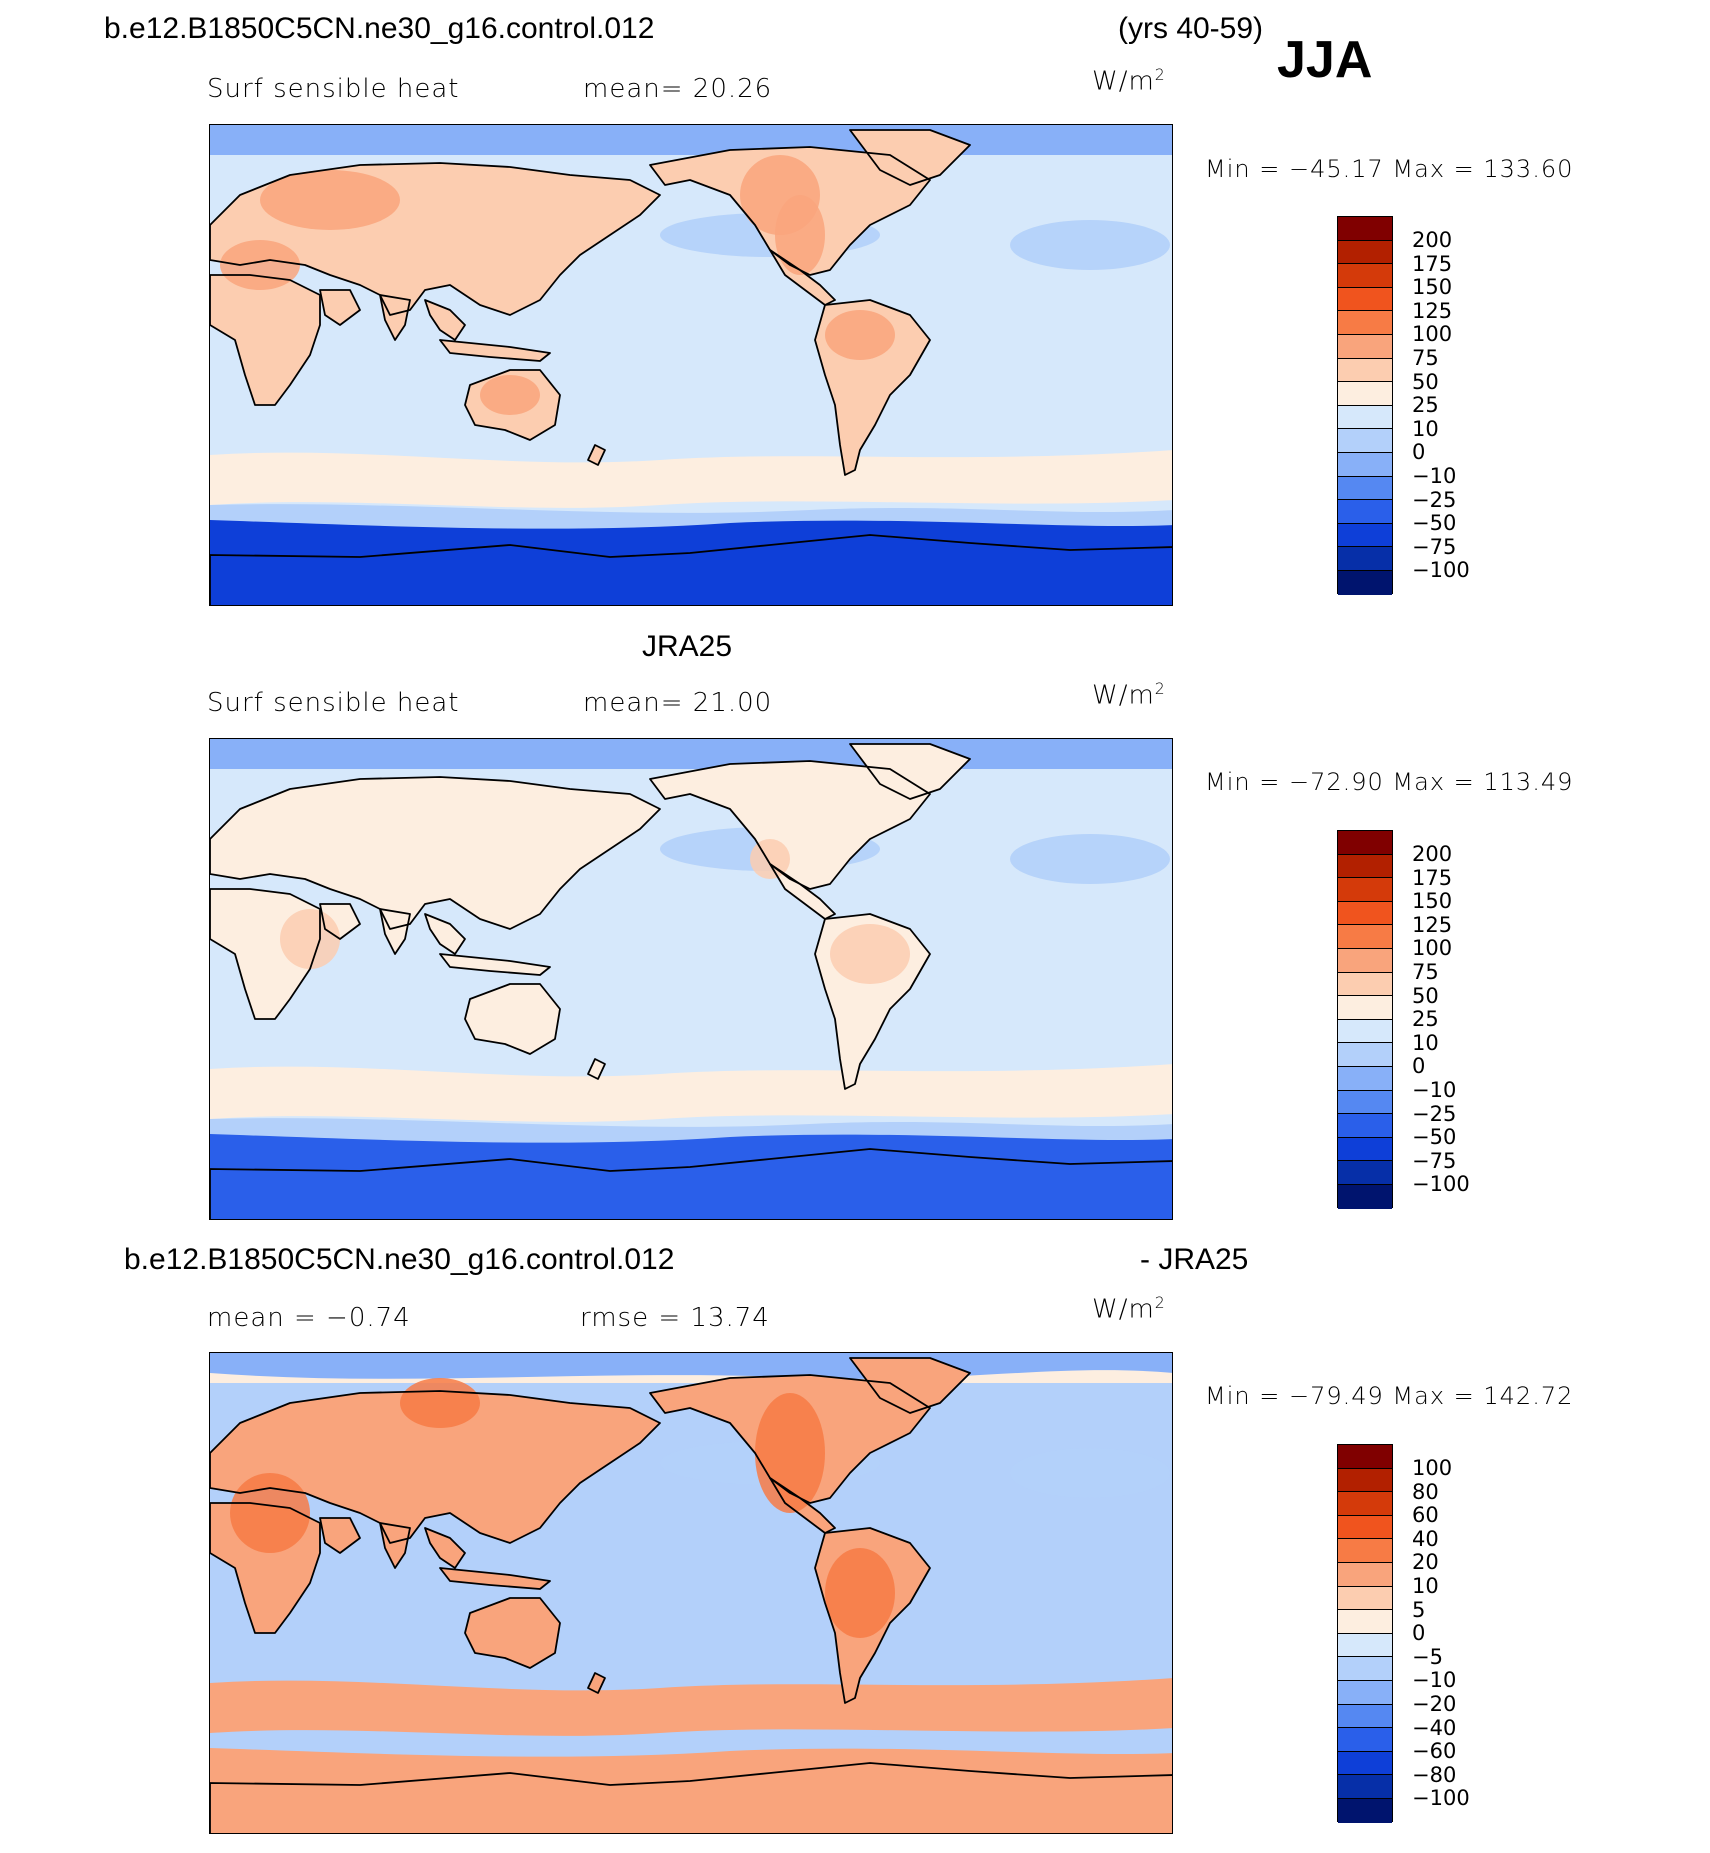  I want to click on colorbar-tick-label: 10, so click(1425, 1586).